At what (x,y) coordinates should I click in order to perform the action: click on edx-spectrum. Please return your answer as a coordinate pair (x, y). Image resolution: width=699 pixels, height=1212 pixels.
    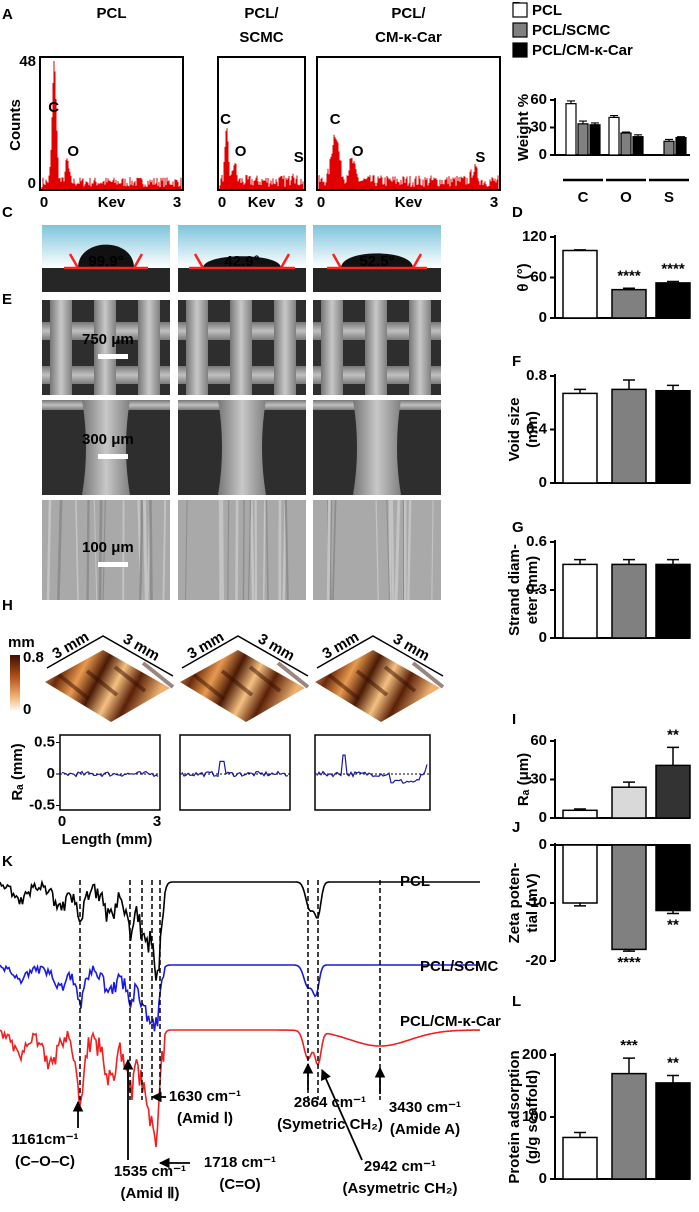
    Looking at the image, I should click on (408, 162).